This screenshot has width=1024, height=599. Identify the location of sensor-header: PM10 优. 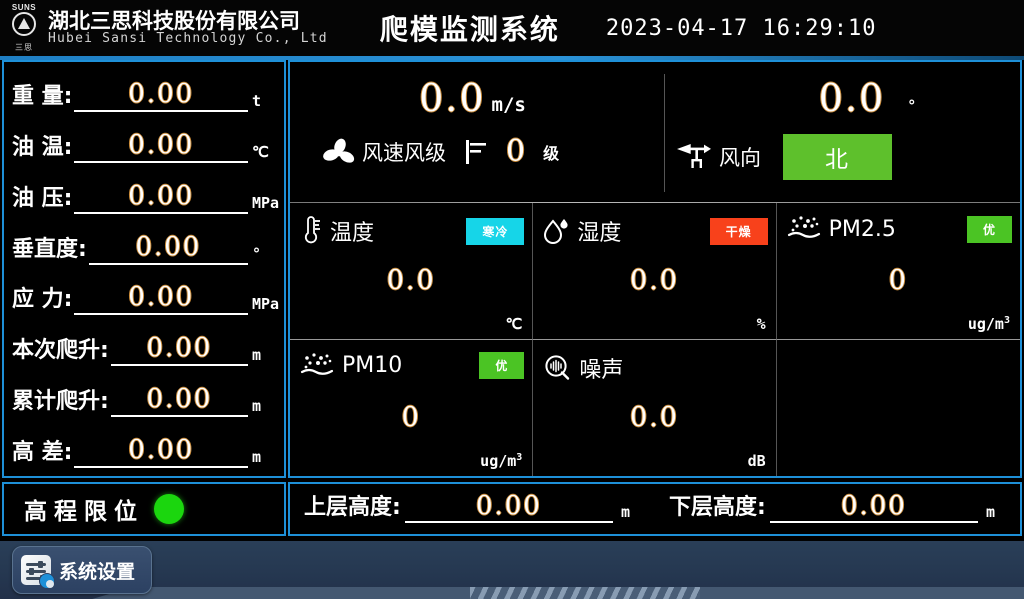
(412, 366).